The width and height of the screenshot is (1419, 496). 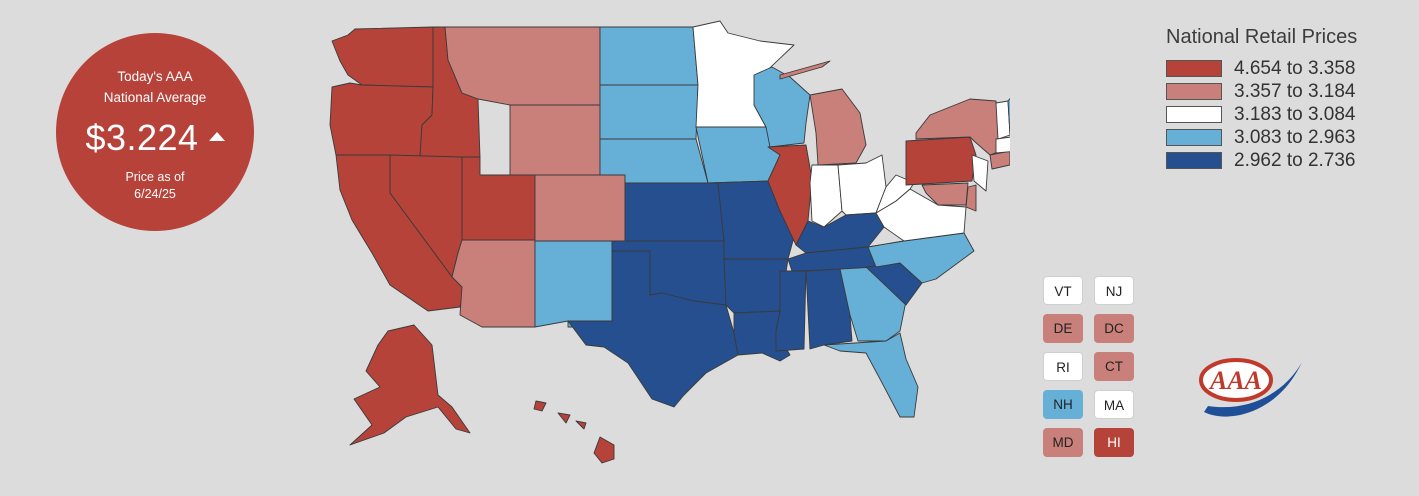 I want to click on price-date-value: 6/24/25, so click(x=155, y=194).